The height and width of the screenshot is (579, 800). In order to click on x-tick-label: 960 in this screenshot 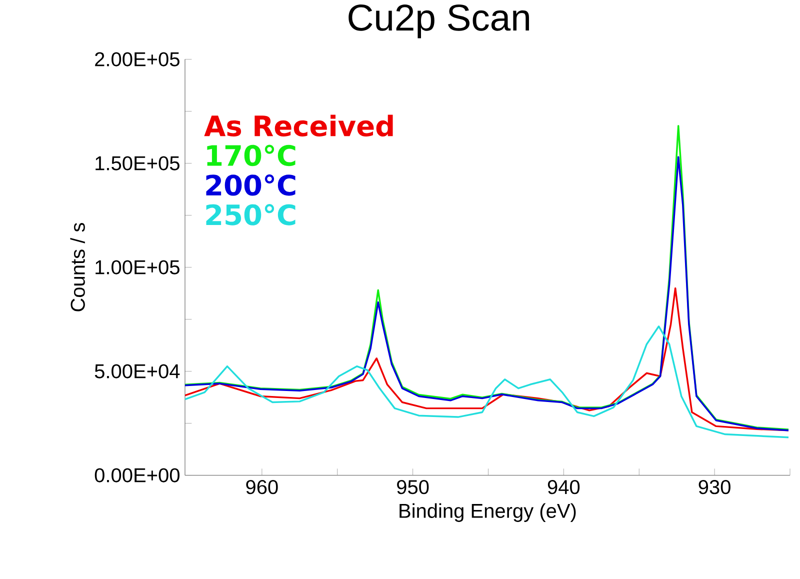, I will do `click(262, 487)`.